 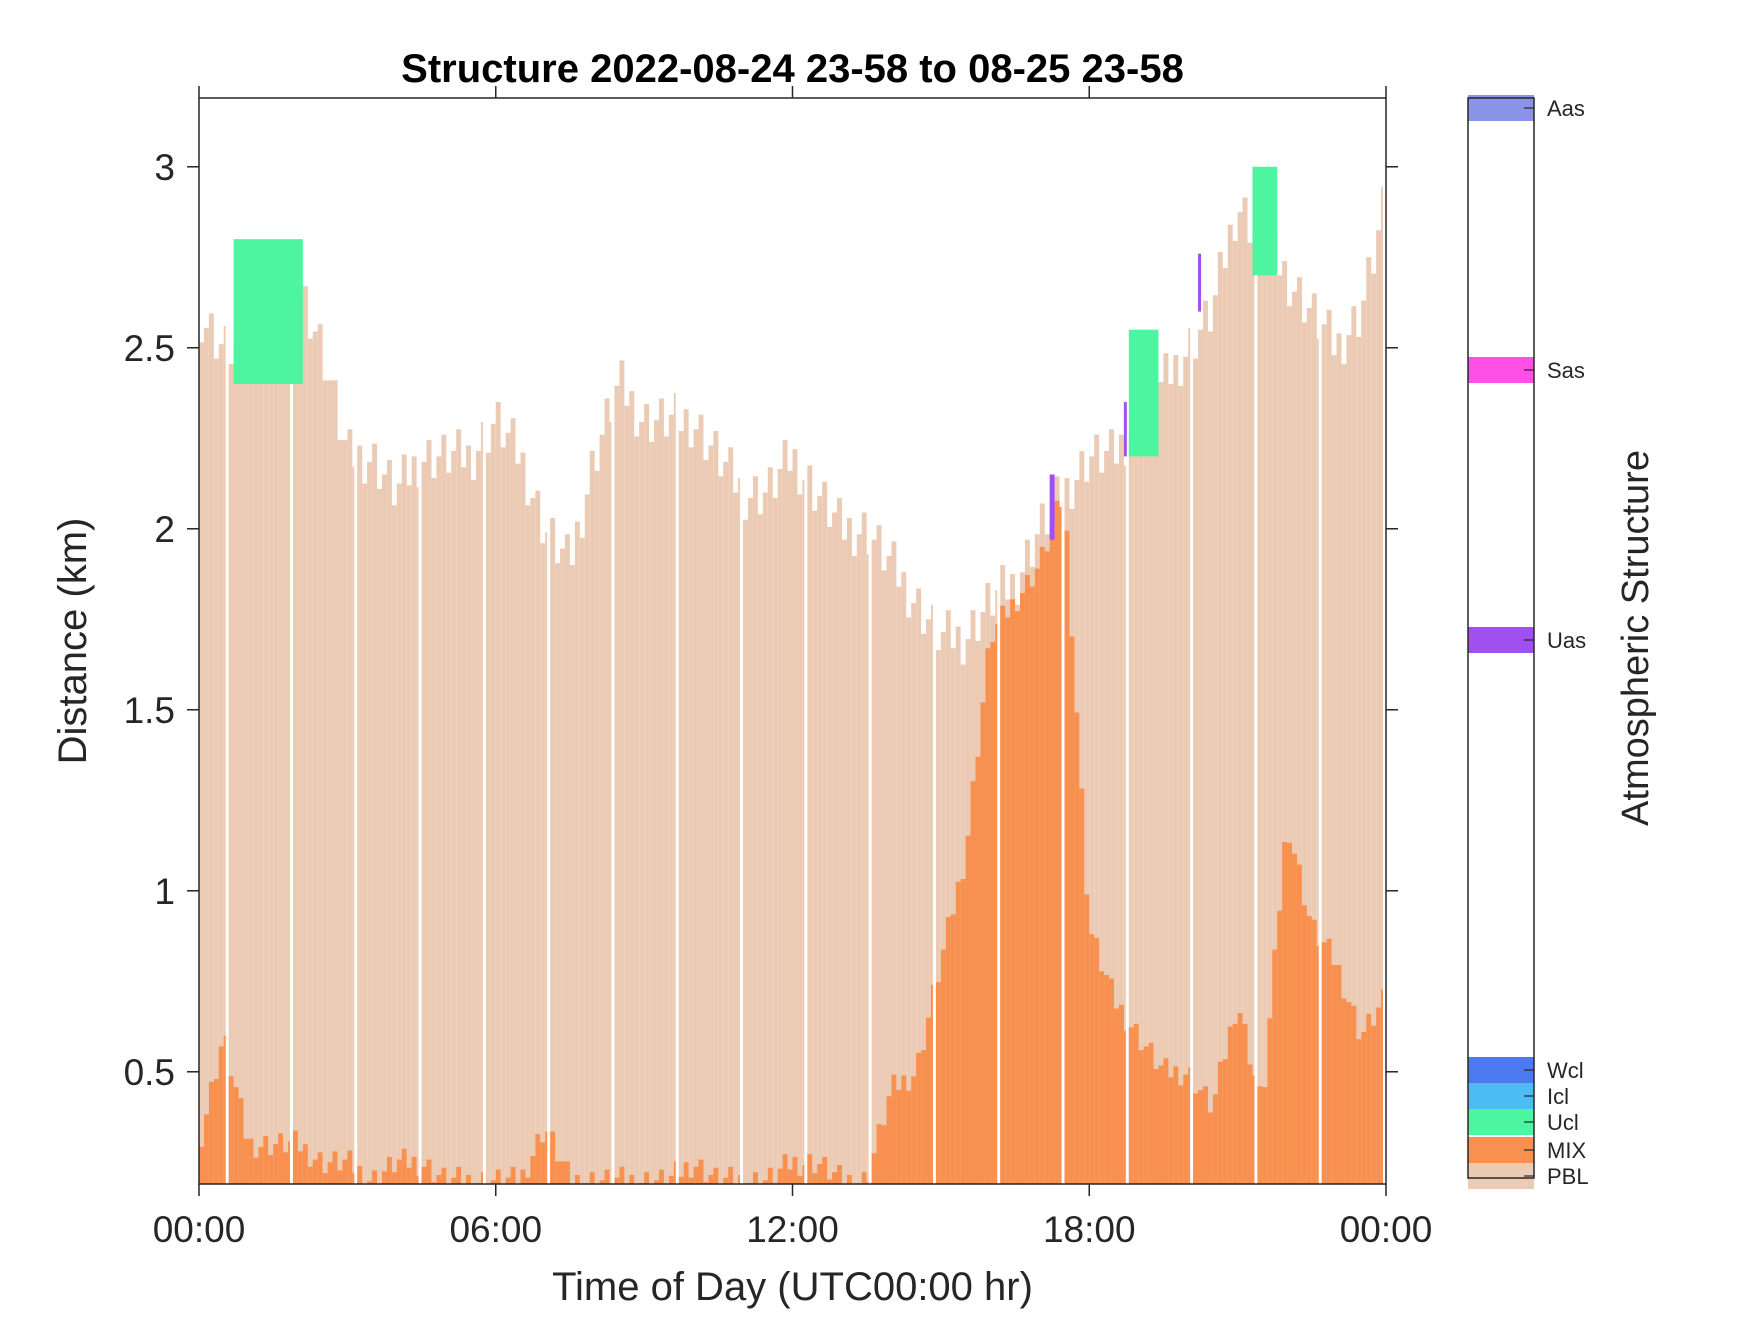 What do you see at coordinates (1558, 1096) in the screenshot?
I see `colorbar-label-icl: Icl` at bounding box center [1558, 1096].